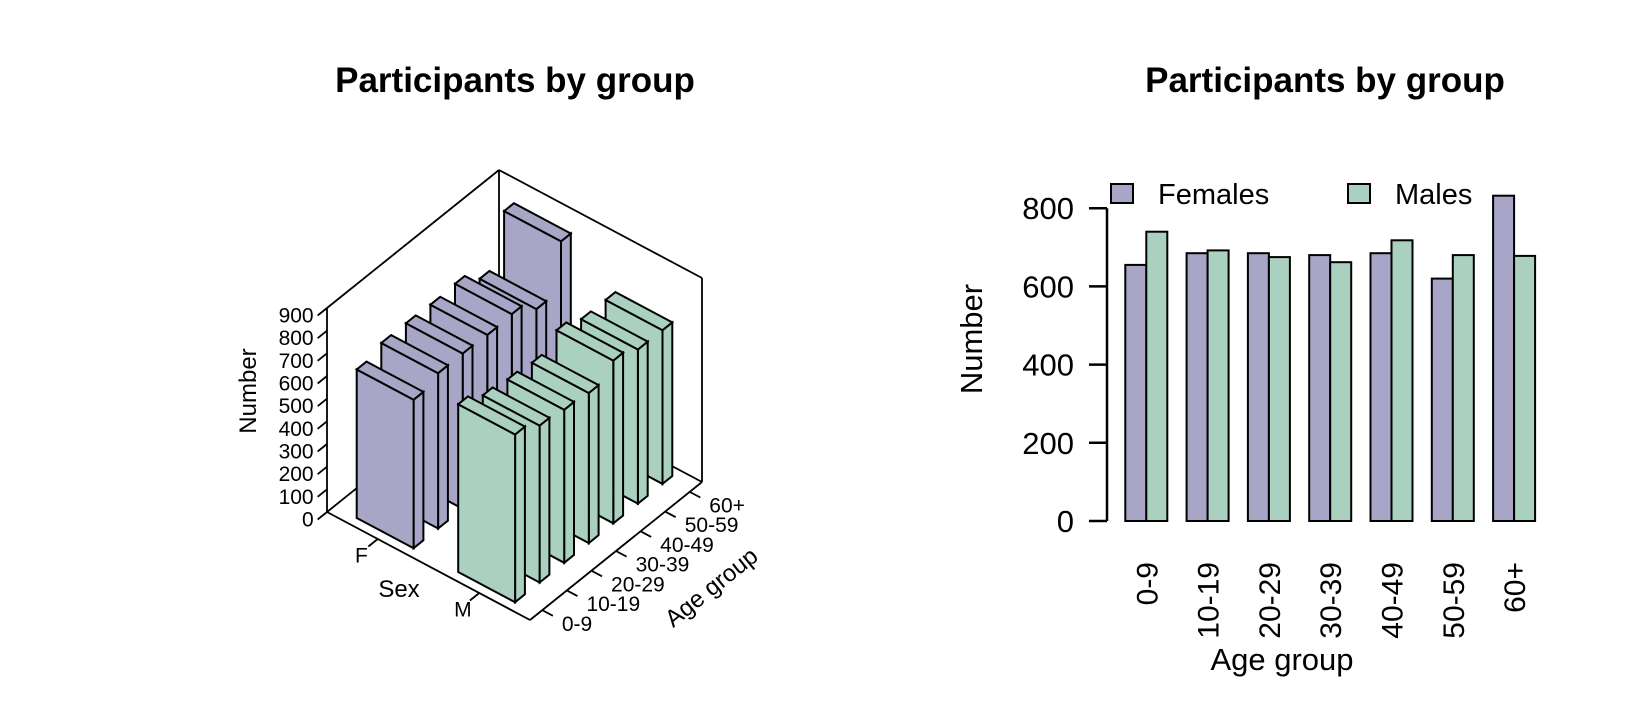 The width and height of the screenshot is (1632, 720). Describe the element at coordinates (1504, 358) in the screenshot. I see `bar-females-60+` at that location.